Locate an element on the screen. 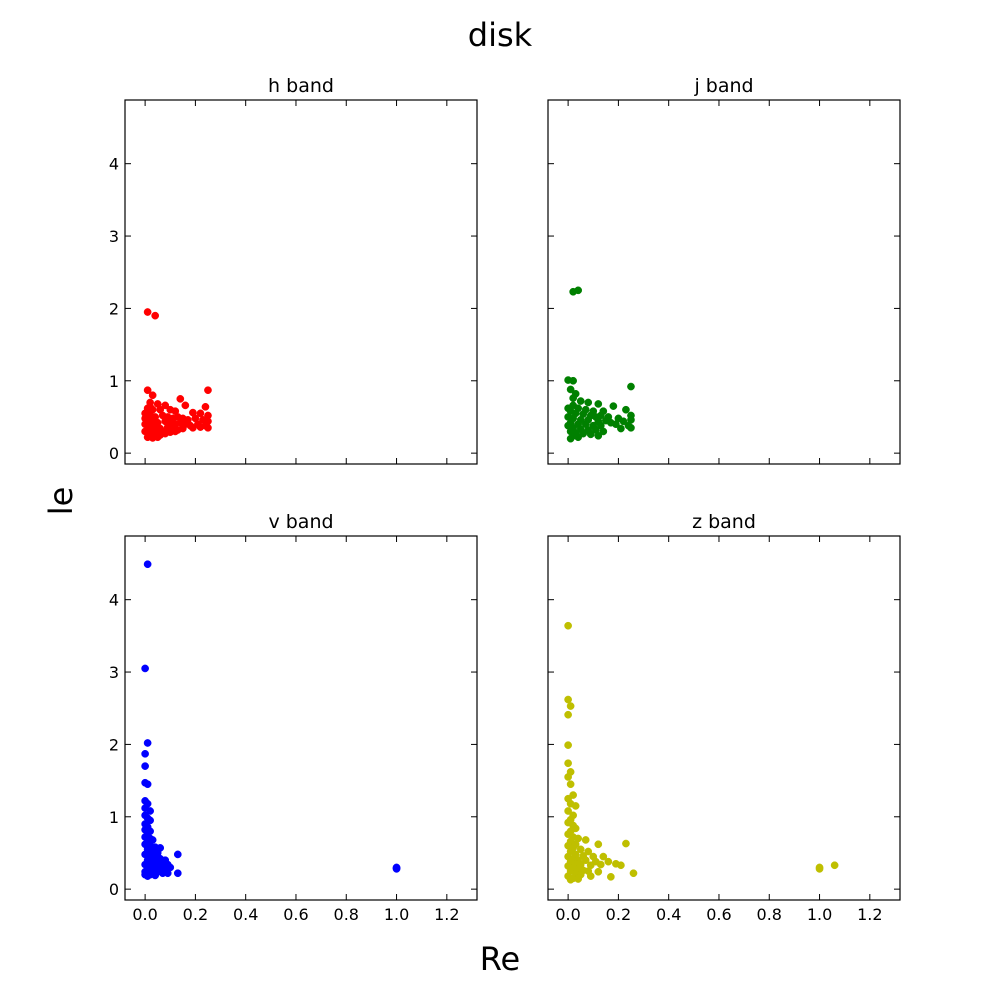  subplot-z-band: z band 0.0 0.2 0.4 0.6 0.8 1.0 1.2 is located at coordinates (724, 717).